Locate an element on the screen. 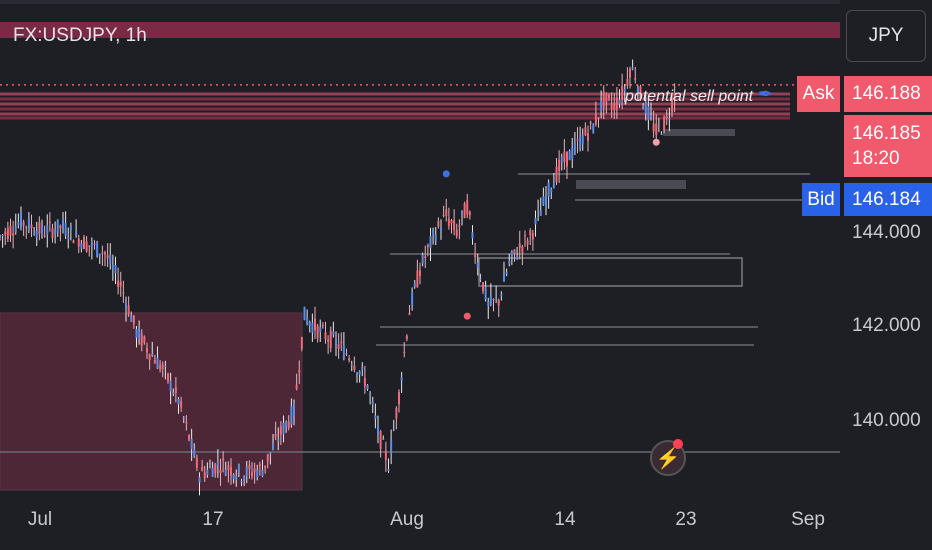 Image resolution: width=932 pixels, height=550 pixels. x-tick-label: 23 is located at coordinates (686, 519).